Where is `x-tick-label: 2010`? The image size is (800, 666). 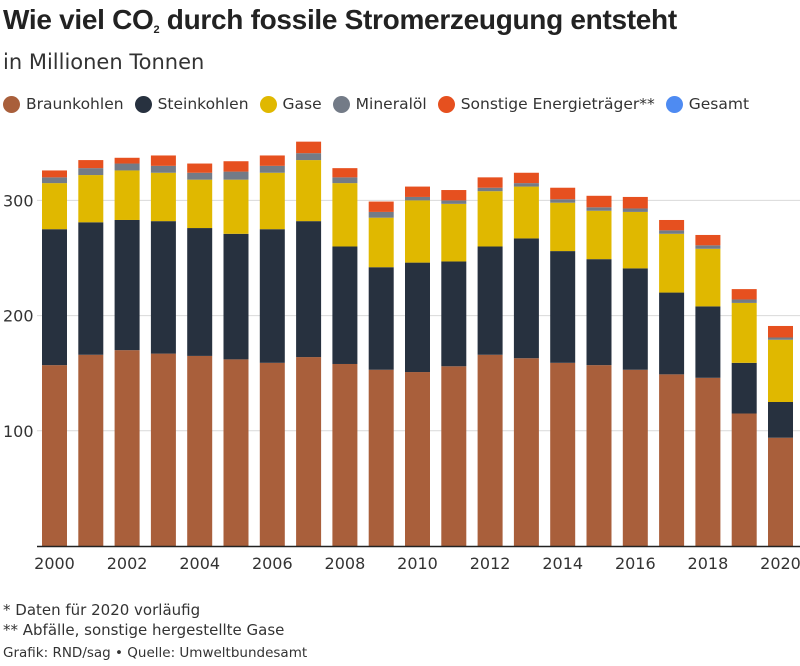 x-tick-label: 2010 is located at coordinates (417, 563).